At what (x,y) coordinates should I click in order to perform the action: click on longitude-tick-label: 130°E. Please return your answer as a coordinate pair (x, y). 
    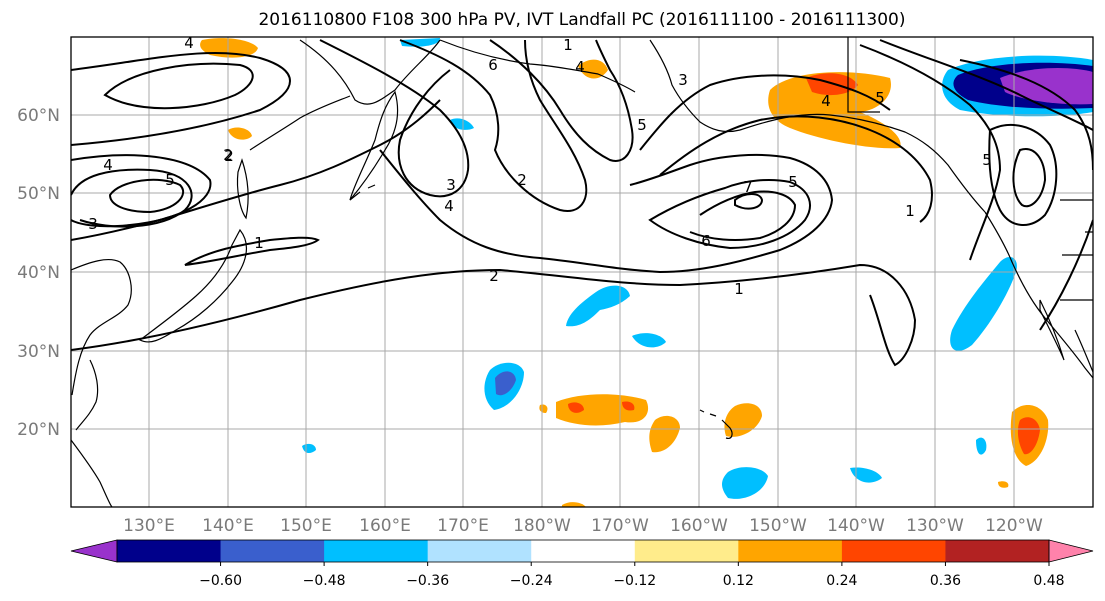
    Looking at the image, I should click on (149, 526).